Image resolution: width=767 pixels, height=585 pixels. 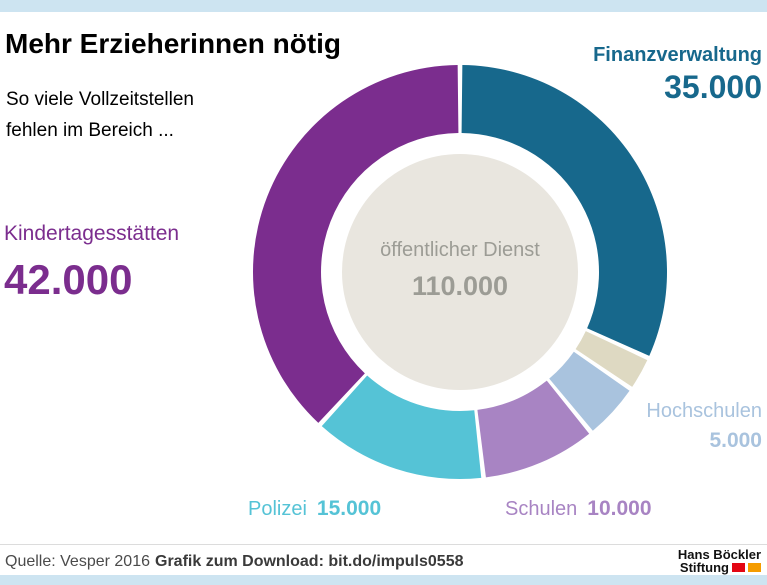 I want to click on donut-segment-schulen, so click(x=533, y=429).